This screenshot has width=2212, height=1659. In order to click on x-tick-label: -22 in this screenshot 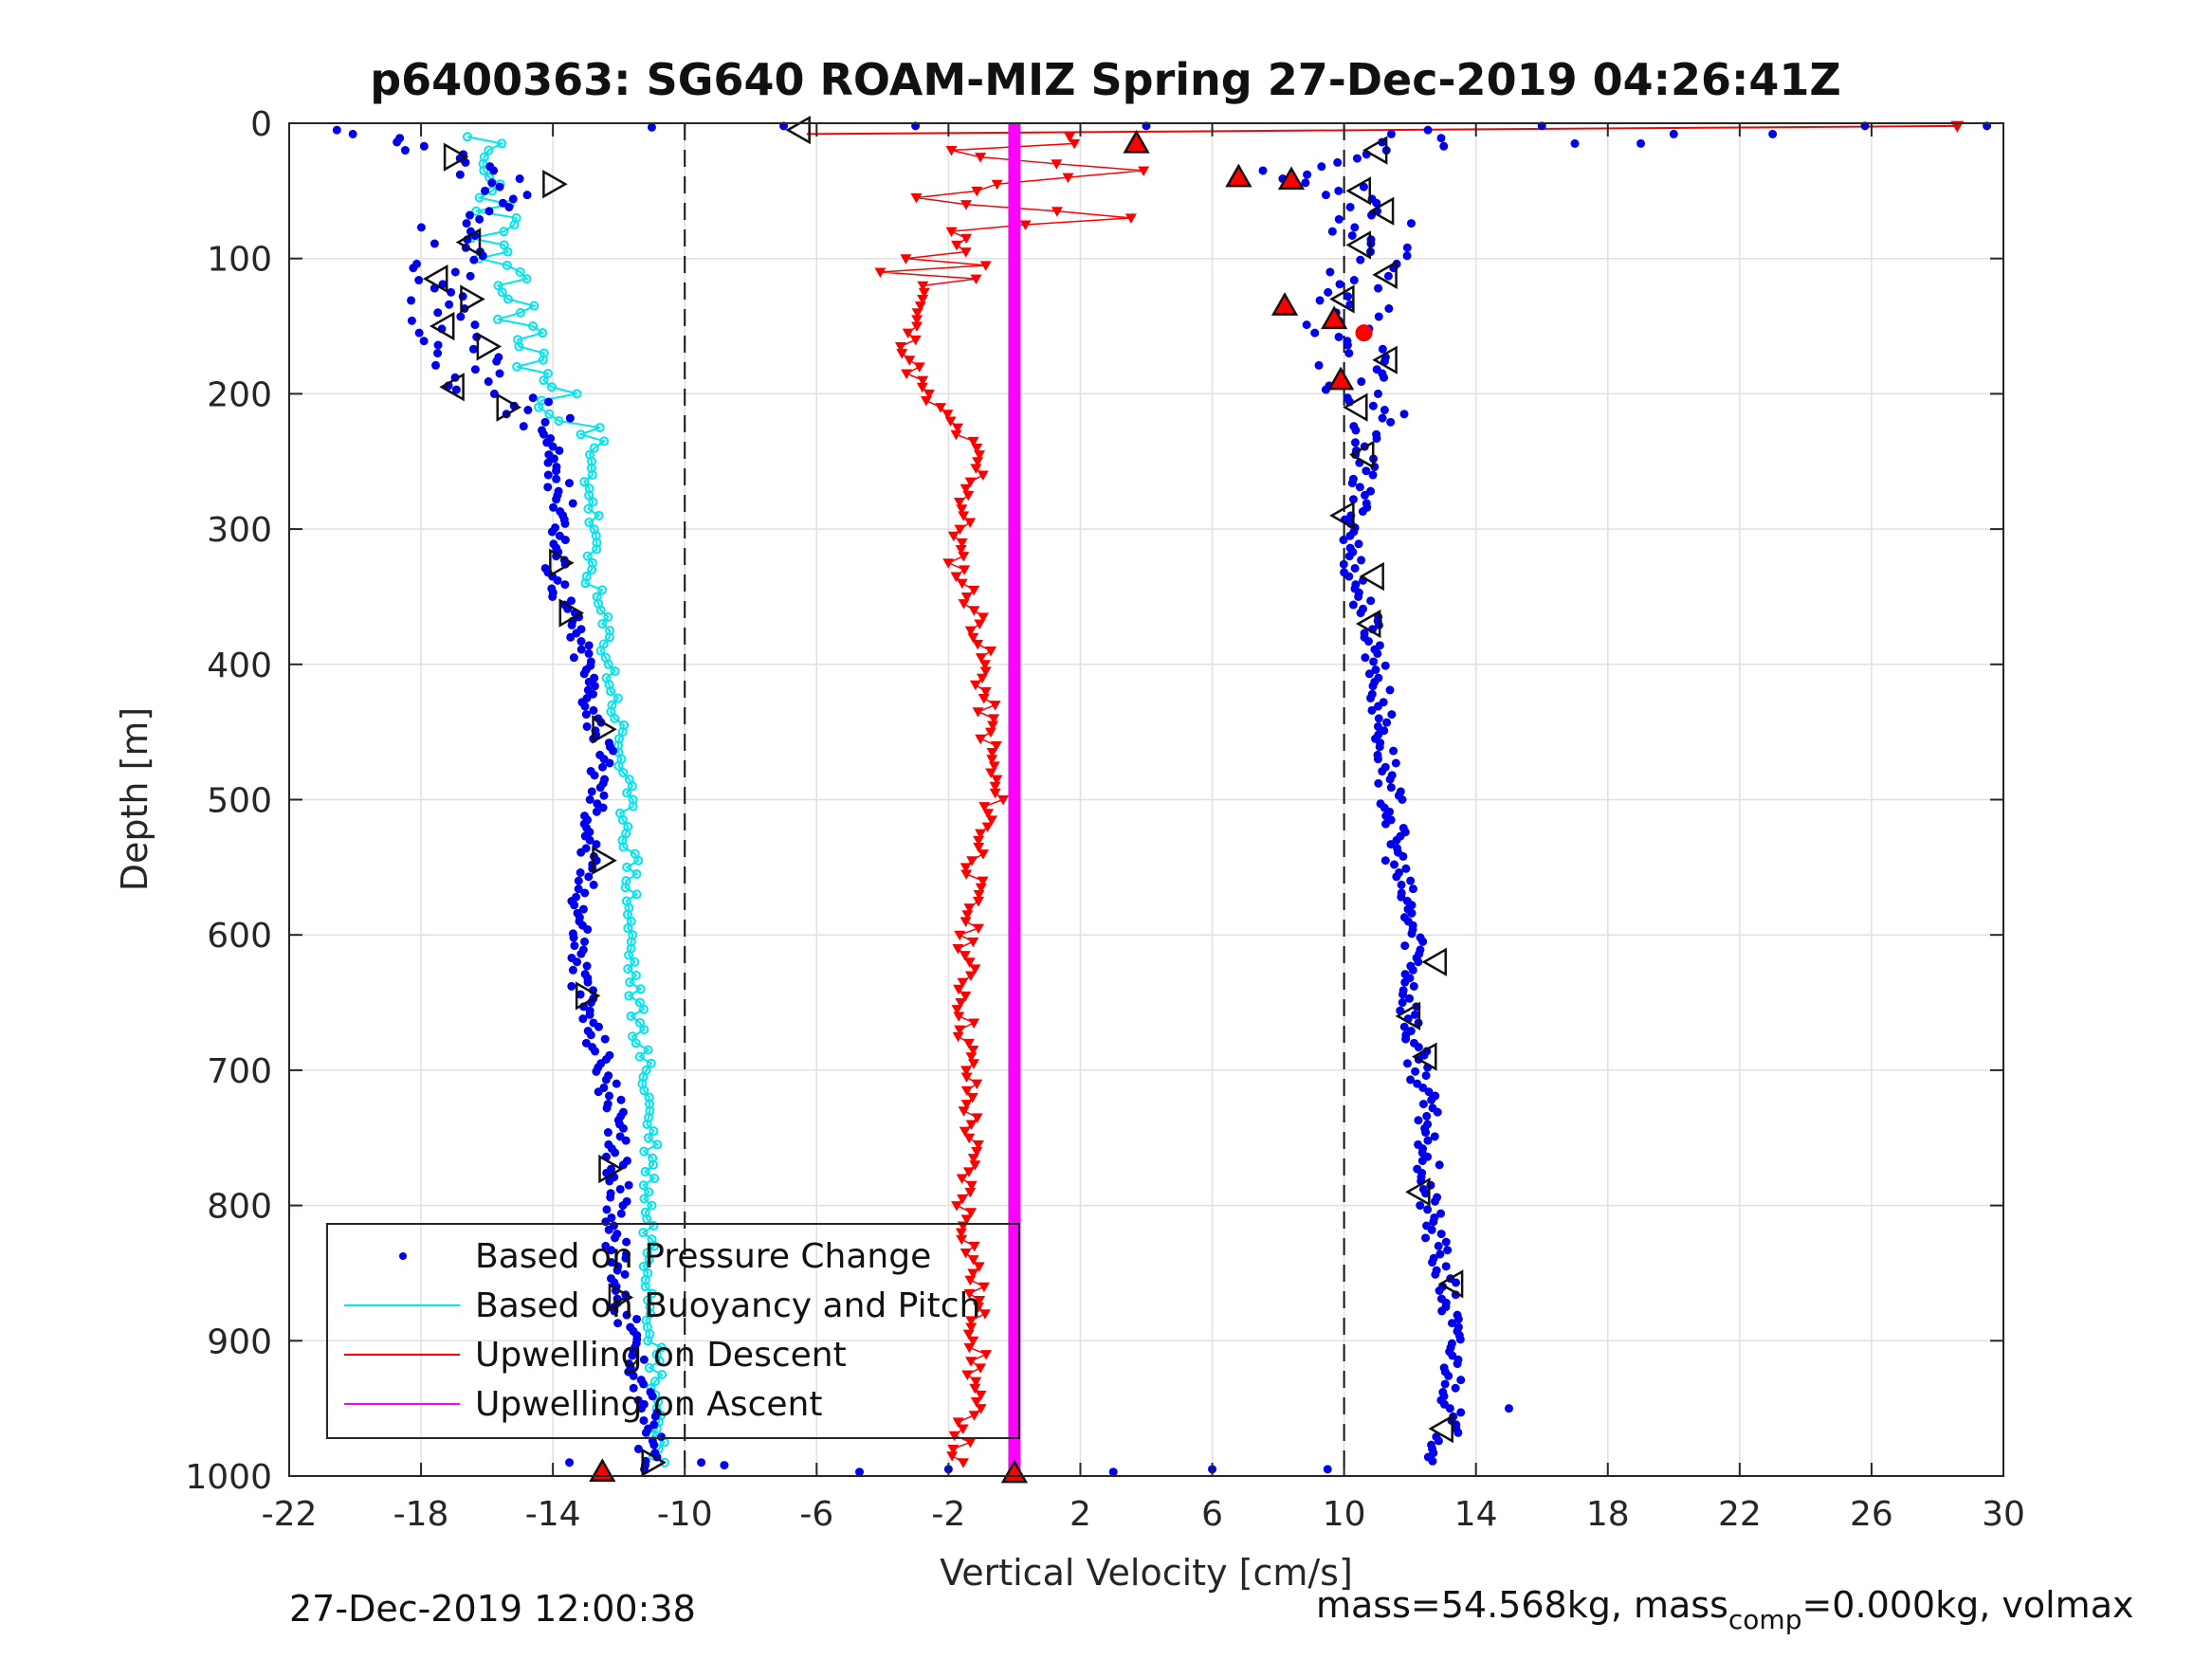, I will do `click(290, 1514)`.